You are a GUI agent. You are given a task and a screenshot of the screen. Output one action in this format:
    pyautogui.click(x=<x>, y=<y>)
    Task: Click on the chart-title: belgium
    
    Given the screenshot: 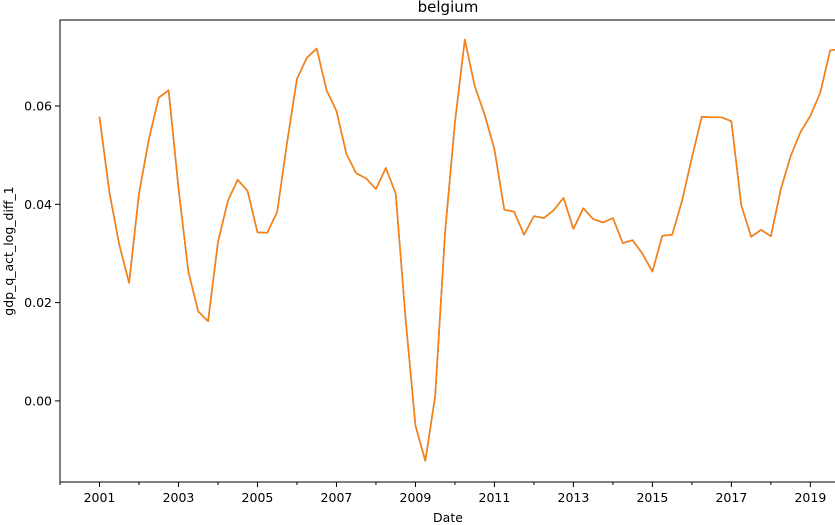 What is the action you would take?
    pyautogui.click(x=448, y=8)
    